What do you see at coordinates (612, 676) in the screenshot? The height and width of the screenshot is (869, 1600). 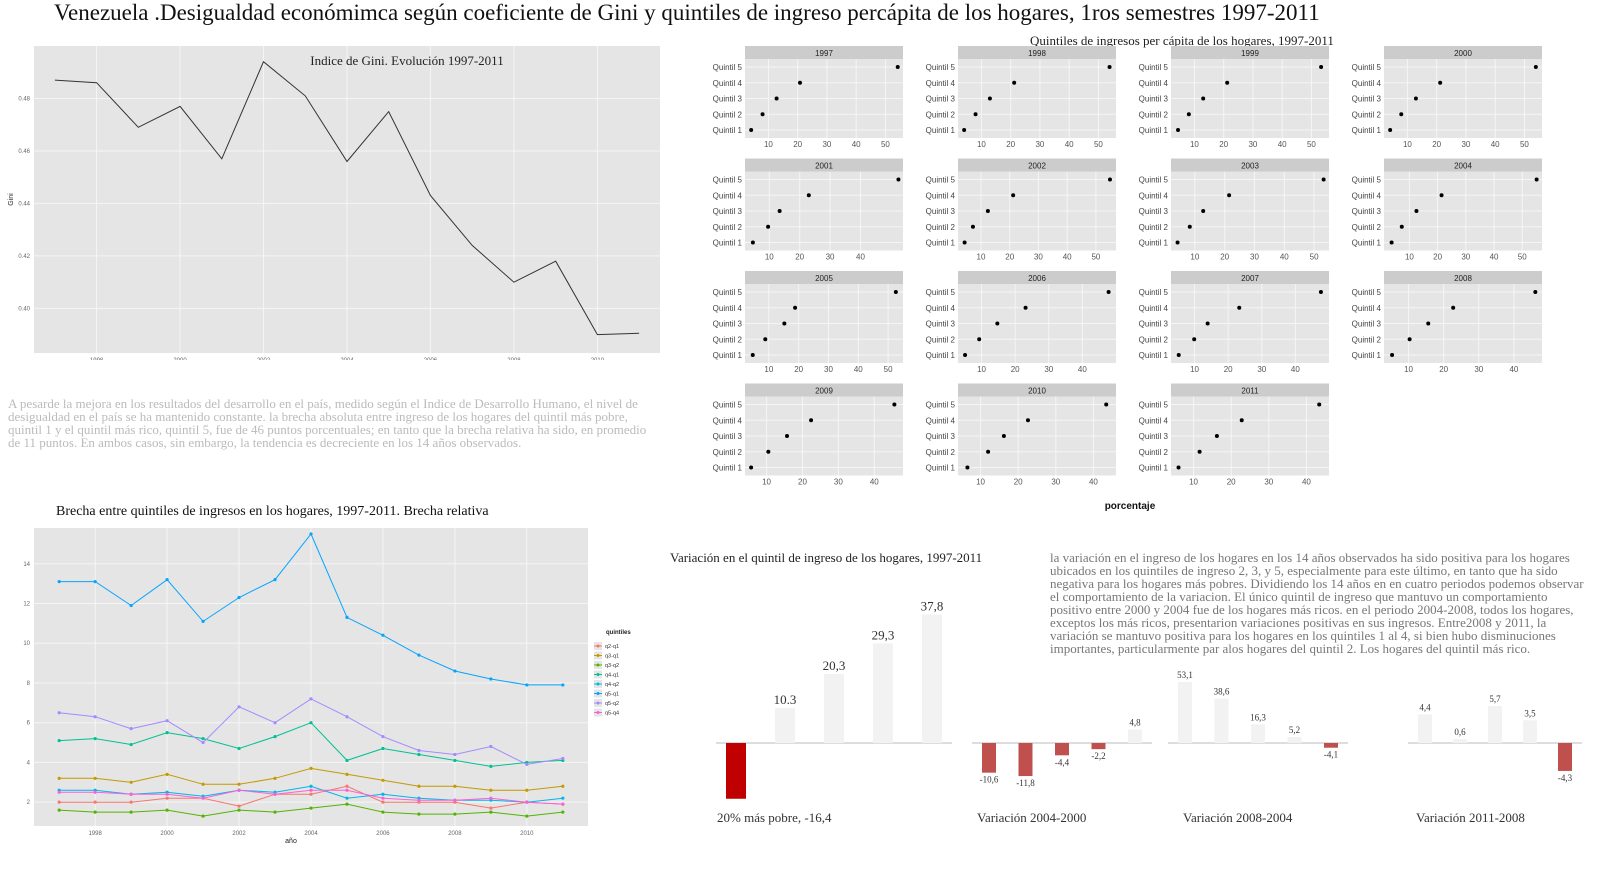 I see `brecha-legend-entry: q4-q1` at bounding box center [612, 676].